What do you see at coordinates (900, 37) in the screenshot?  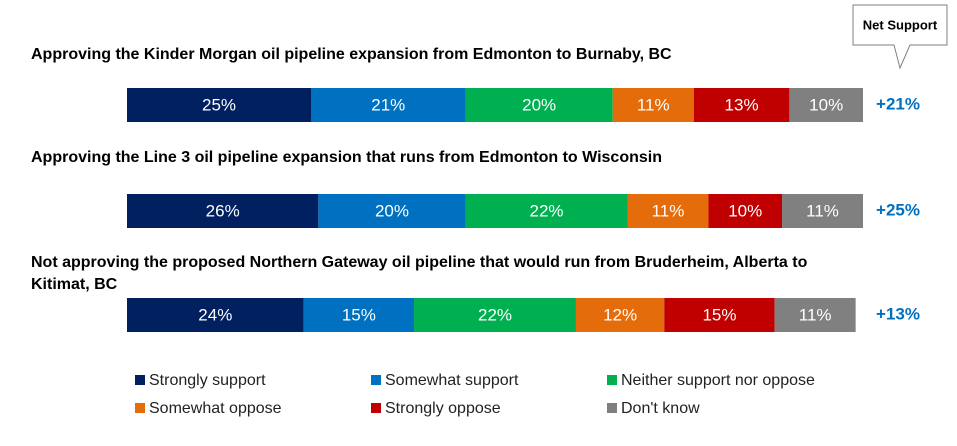 I see `callout` at bounding box center [900, 37].